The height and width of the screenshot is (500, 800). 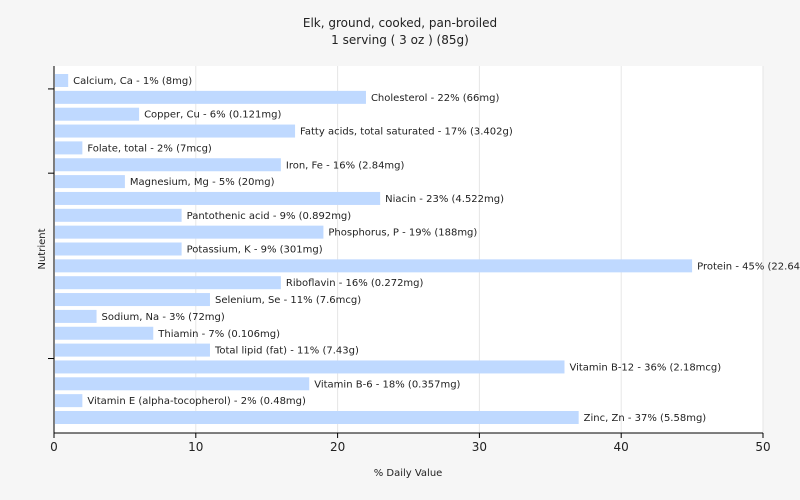 I want to click on x-axis-title: % Daily Value, so click(x=408, y=473).